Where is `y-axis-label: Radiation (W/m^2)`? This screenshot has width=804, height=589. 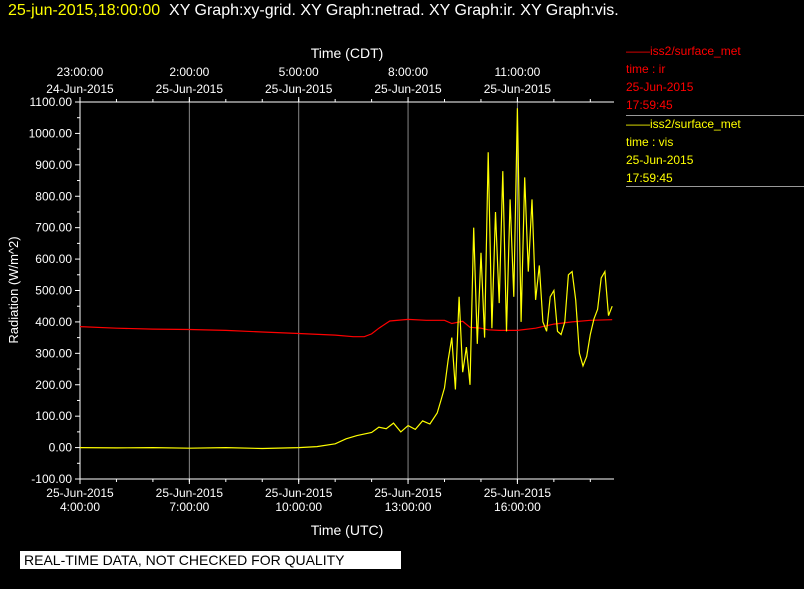
y-axis-label: Radiation (W/m^2) is located at coordinates (13, 289).